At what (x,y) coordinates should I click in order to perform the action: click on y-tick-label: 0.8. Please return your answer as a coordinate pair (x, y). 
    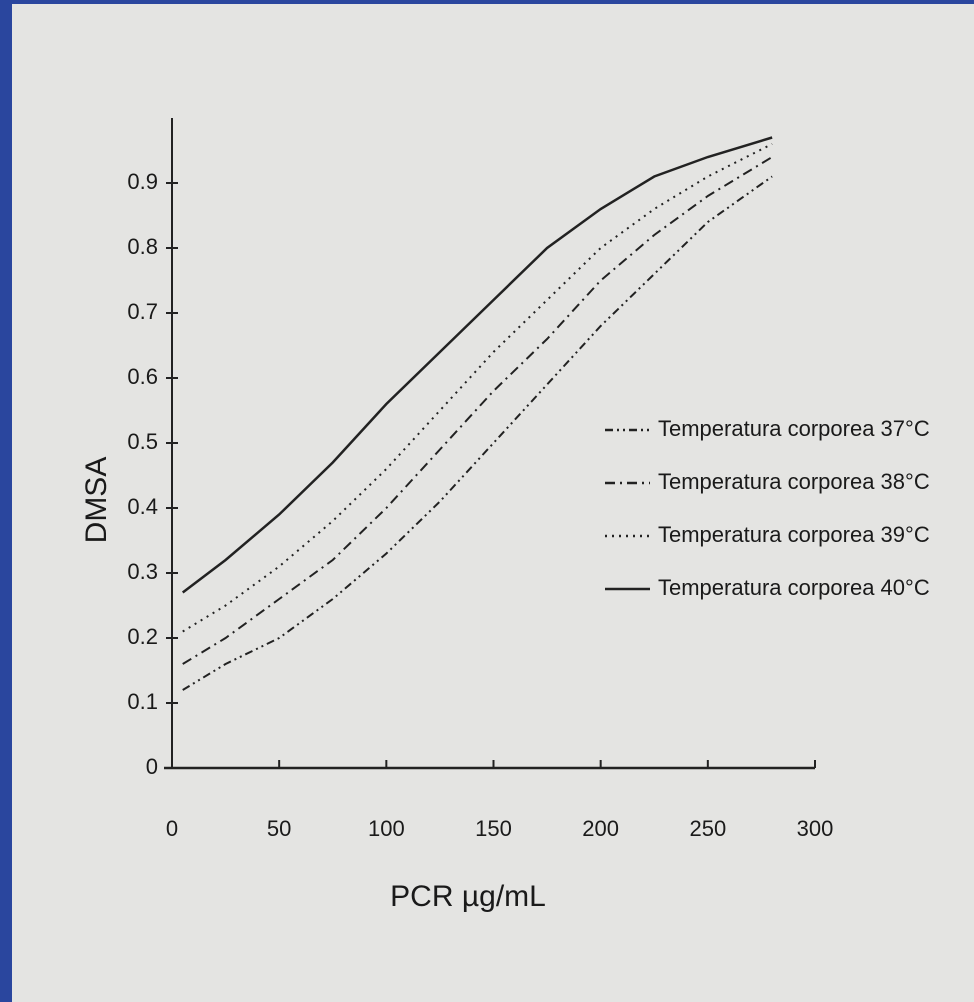
    Looking at the image, I should click on (142, 246).